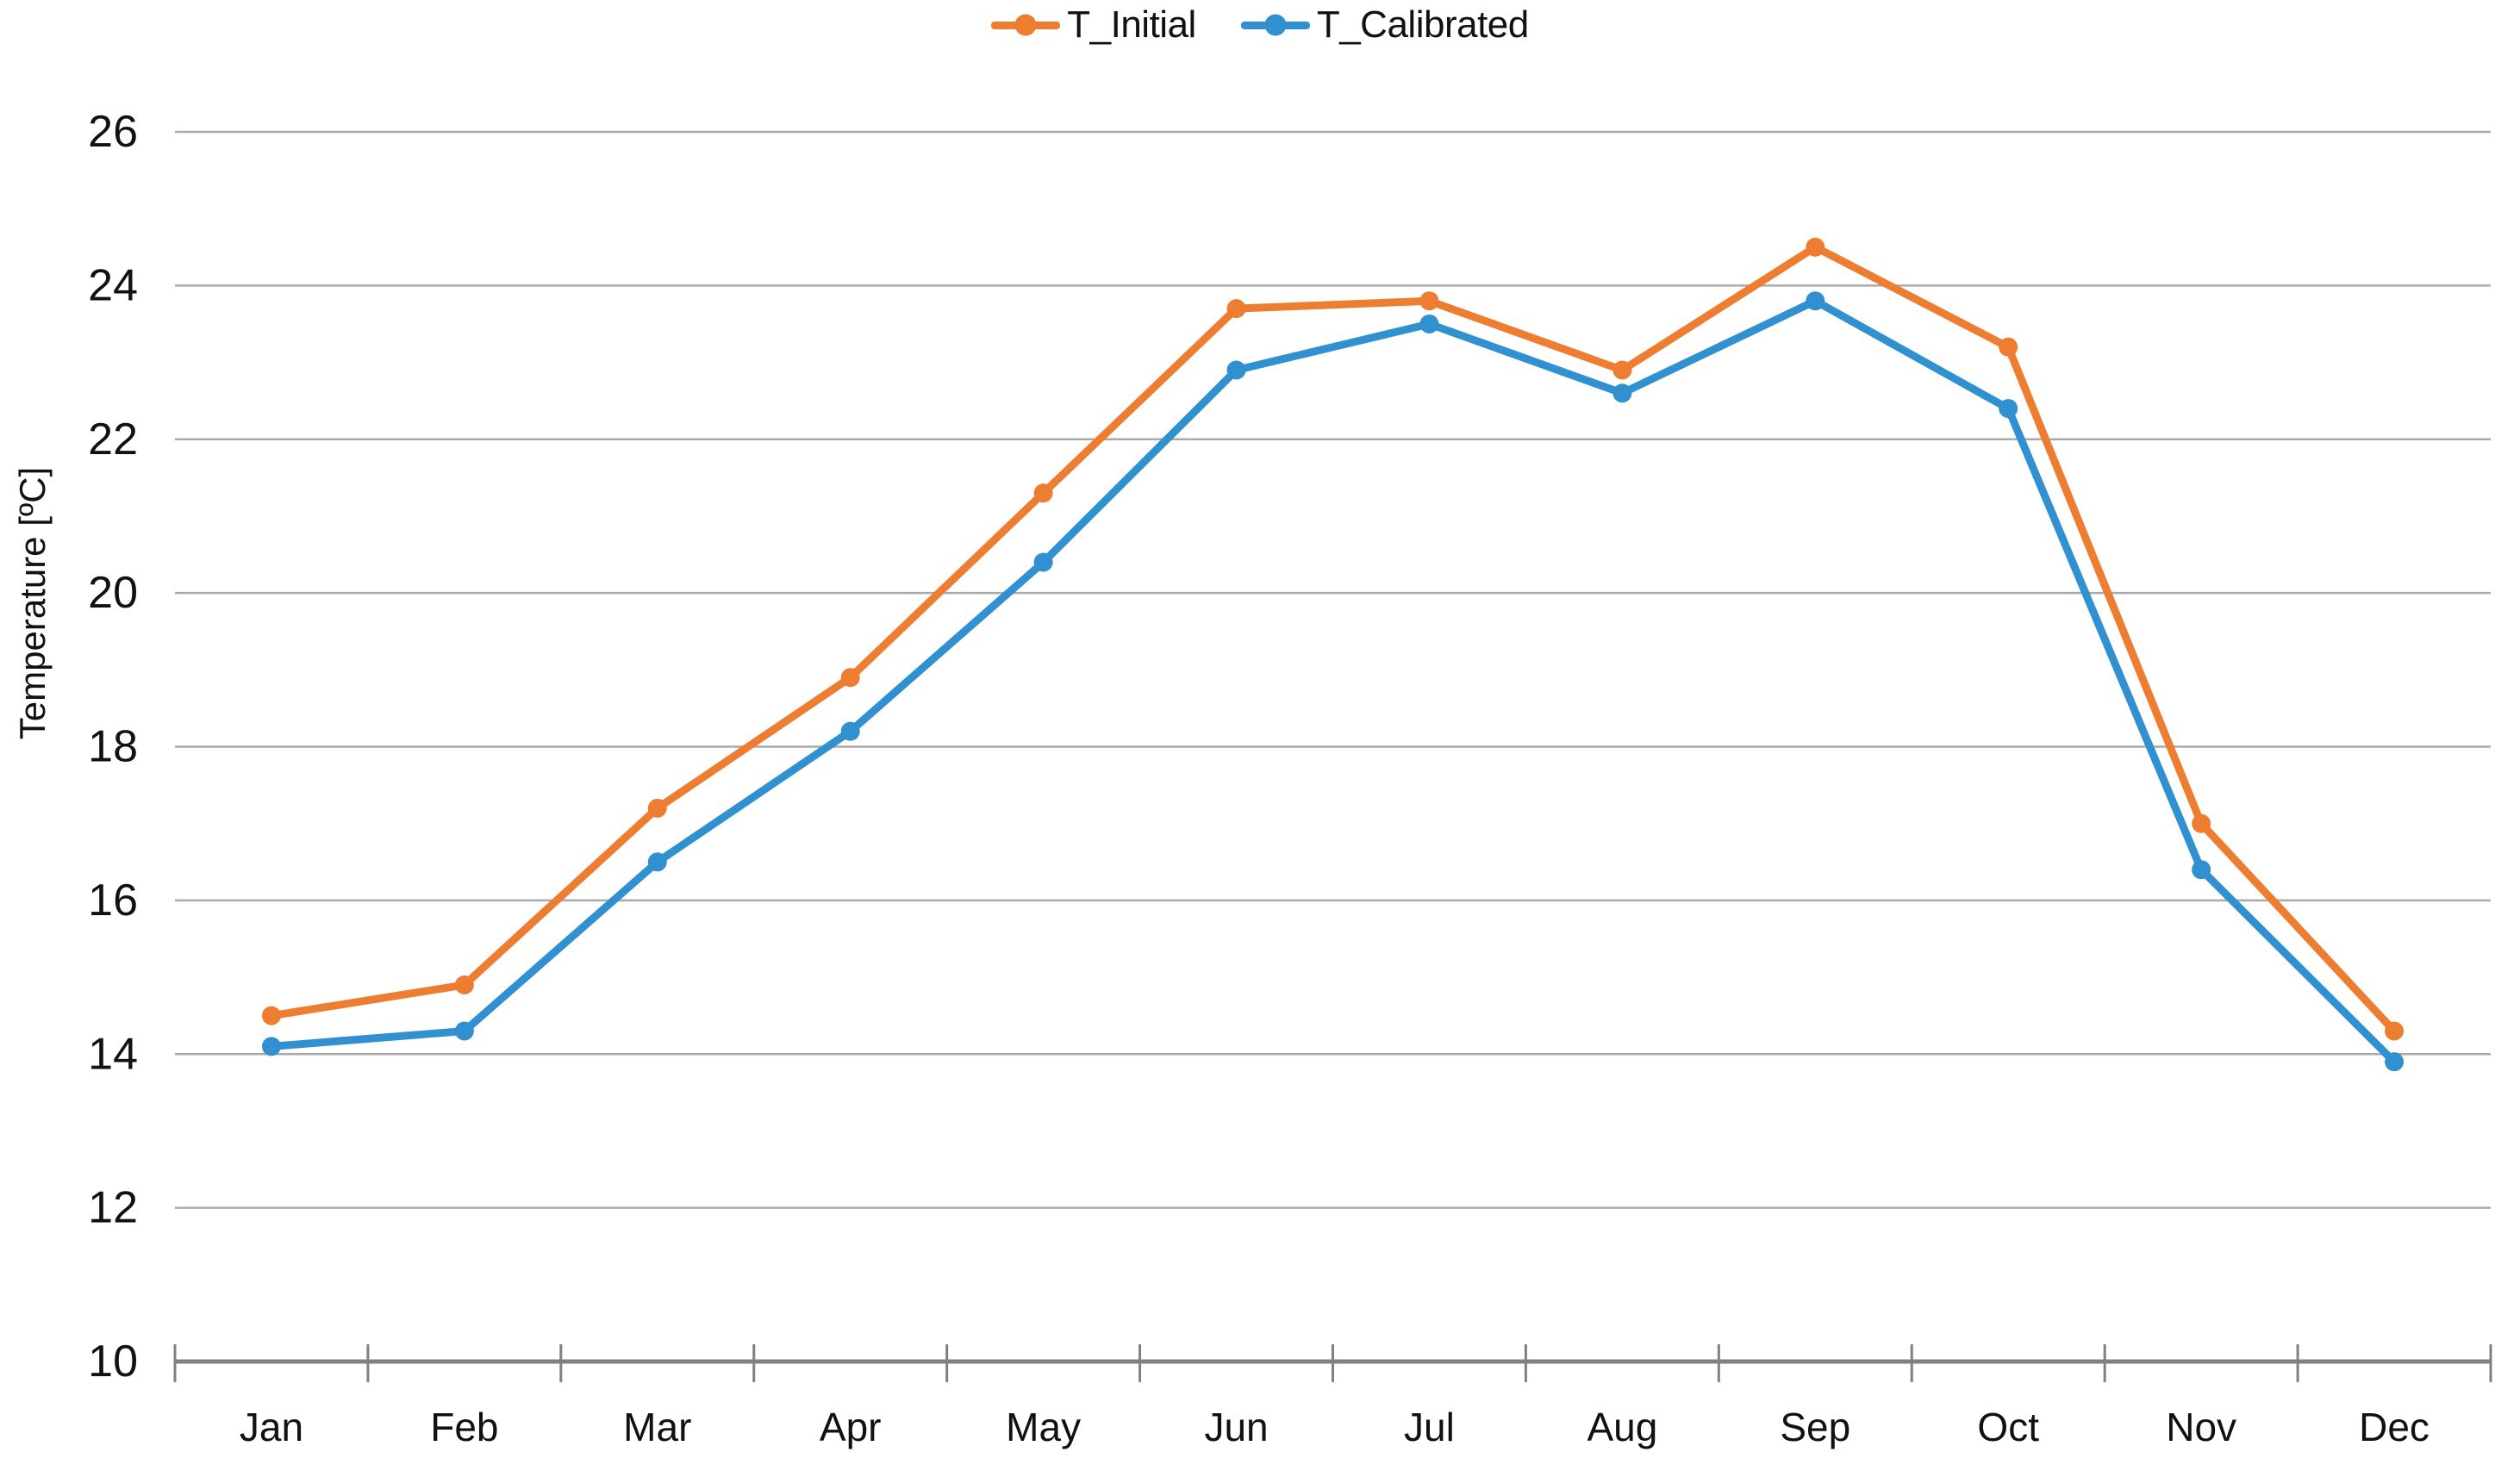 The height and width of the screenshot is (1477, 2520). What do you see at coordinates (851, 1427) in the screenshot?
I see `x-tick-label: Apr` at bounding box center [851, 1427].